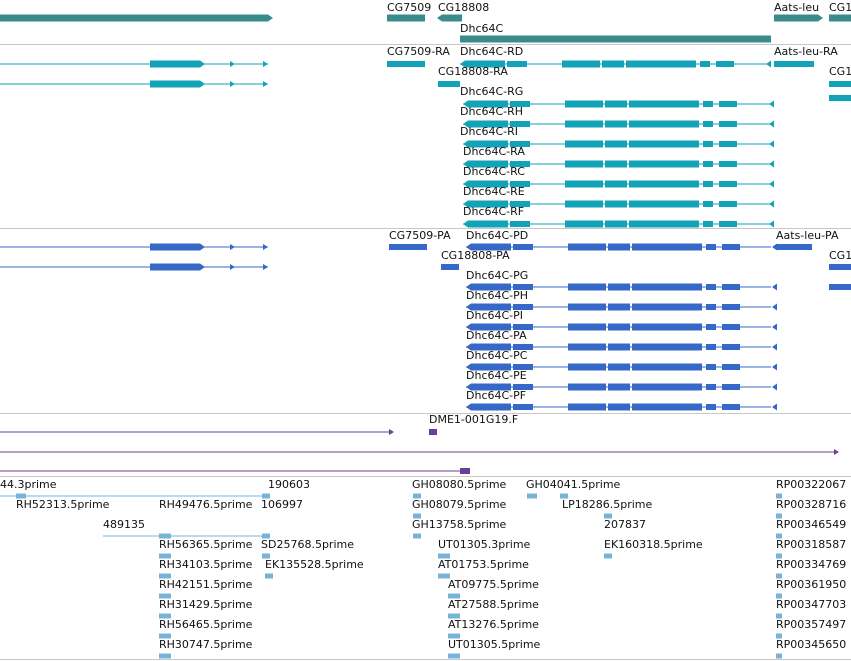 The height and width of the screenshot is (661, 851). I want to click on label-dhc64c-pe: Dhc64C-PE, so click(496, 375).